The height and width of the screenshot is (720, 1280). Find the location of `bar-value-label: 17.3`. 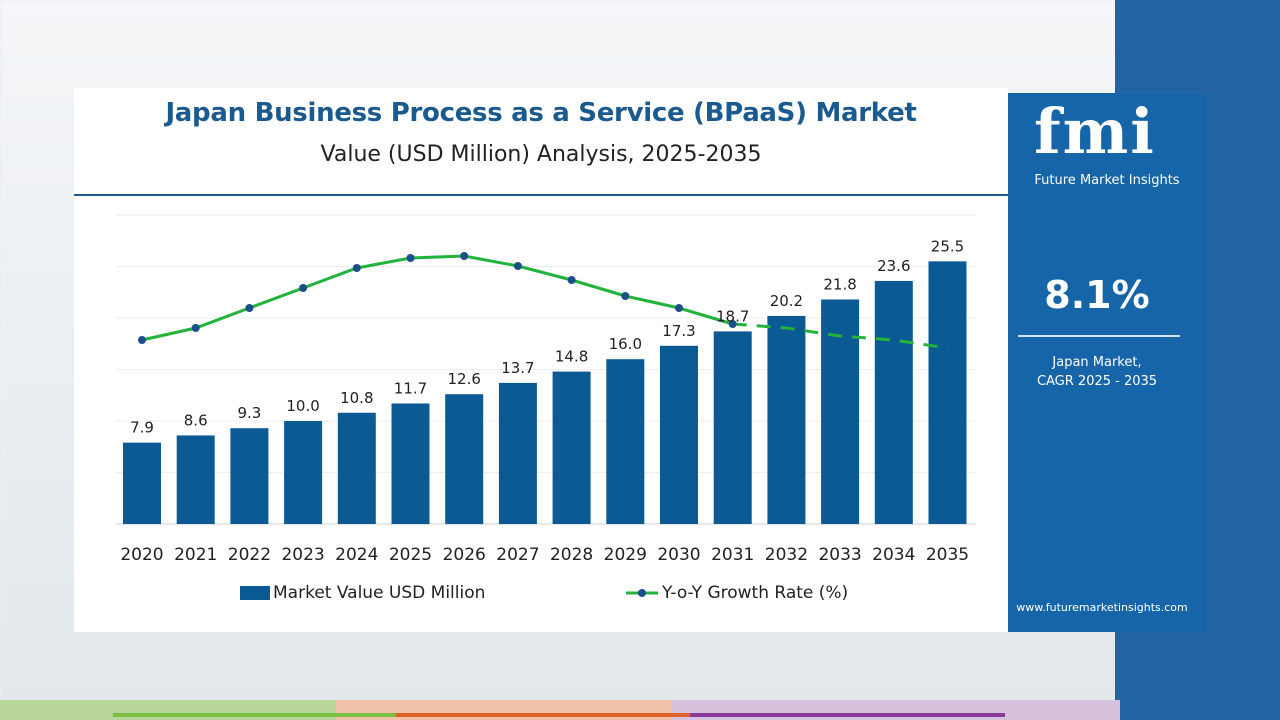

bar-value-label: 17.3 is located at coordinates (678, 331).